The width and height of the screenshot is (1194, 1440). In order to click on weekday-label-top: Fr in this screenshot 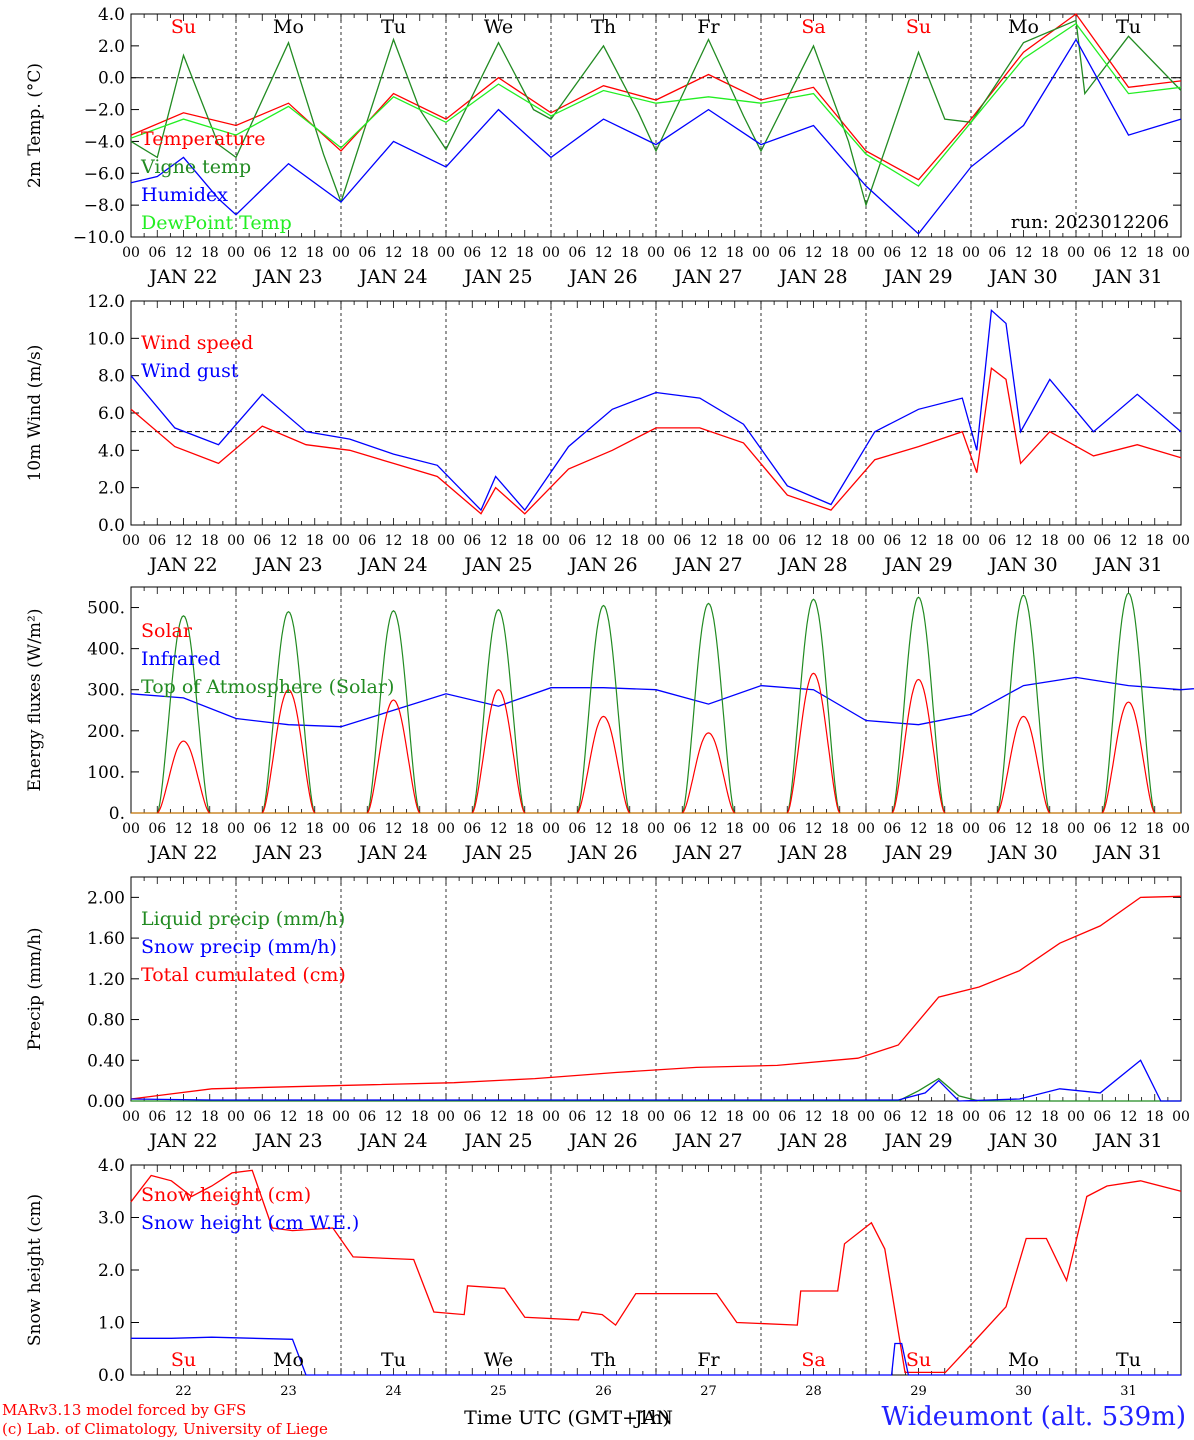, I will do `click(708, 27)`.